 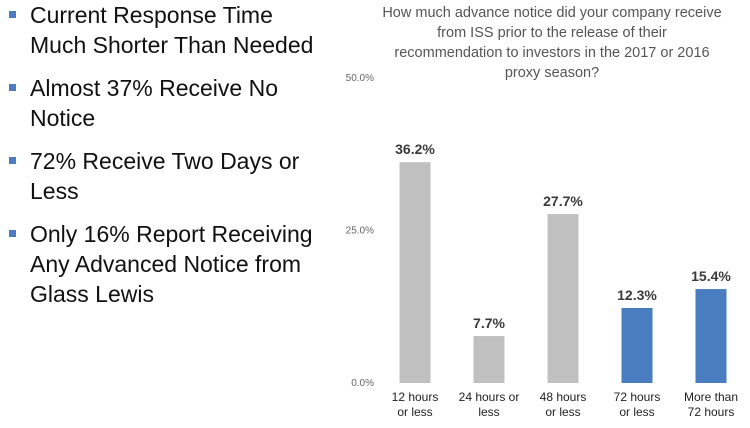 What do you see at coordinates (489, 323) in the screenshot?
I see `data-label: 7.7%` at bounding box center [489, 323].